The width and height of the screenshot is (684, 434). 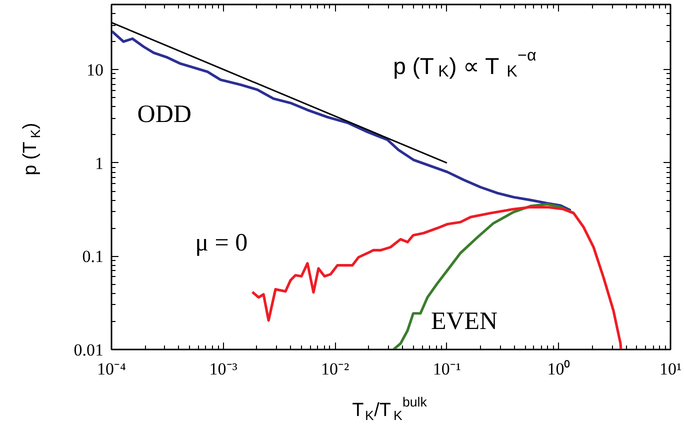 I want to click on y-tick-label: 10, so click(x=95, y=70).